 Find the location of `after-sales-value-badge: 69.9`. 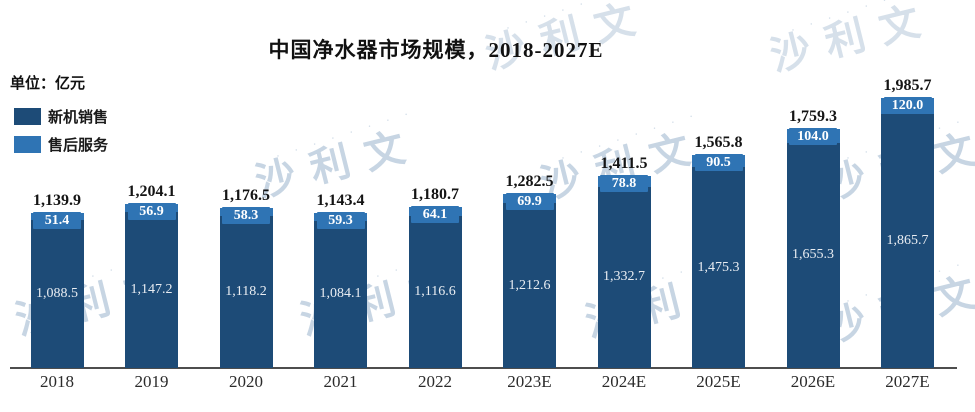

after-sales-value-badge: 69.9 is located at coordinates (529, 201).